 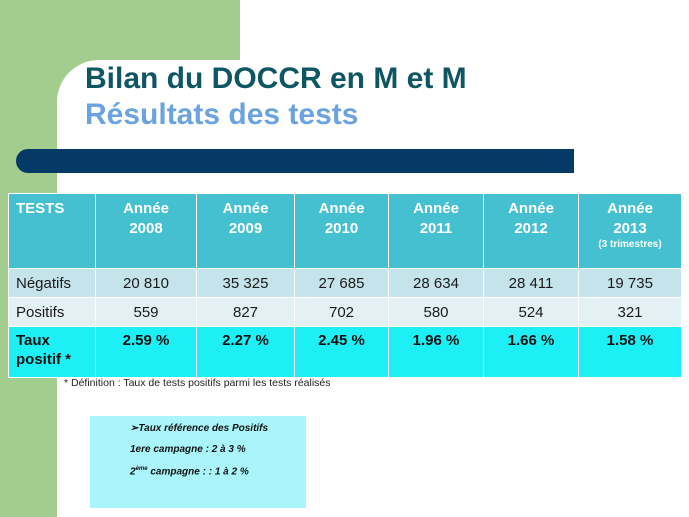 What do you see at coordinates (146, 283) in the screenshot?
I see `table-cell: 20 810` at bounding box center [146, 283].